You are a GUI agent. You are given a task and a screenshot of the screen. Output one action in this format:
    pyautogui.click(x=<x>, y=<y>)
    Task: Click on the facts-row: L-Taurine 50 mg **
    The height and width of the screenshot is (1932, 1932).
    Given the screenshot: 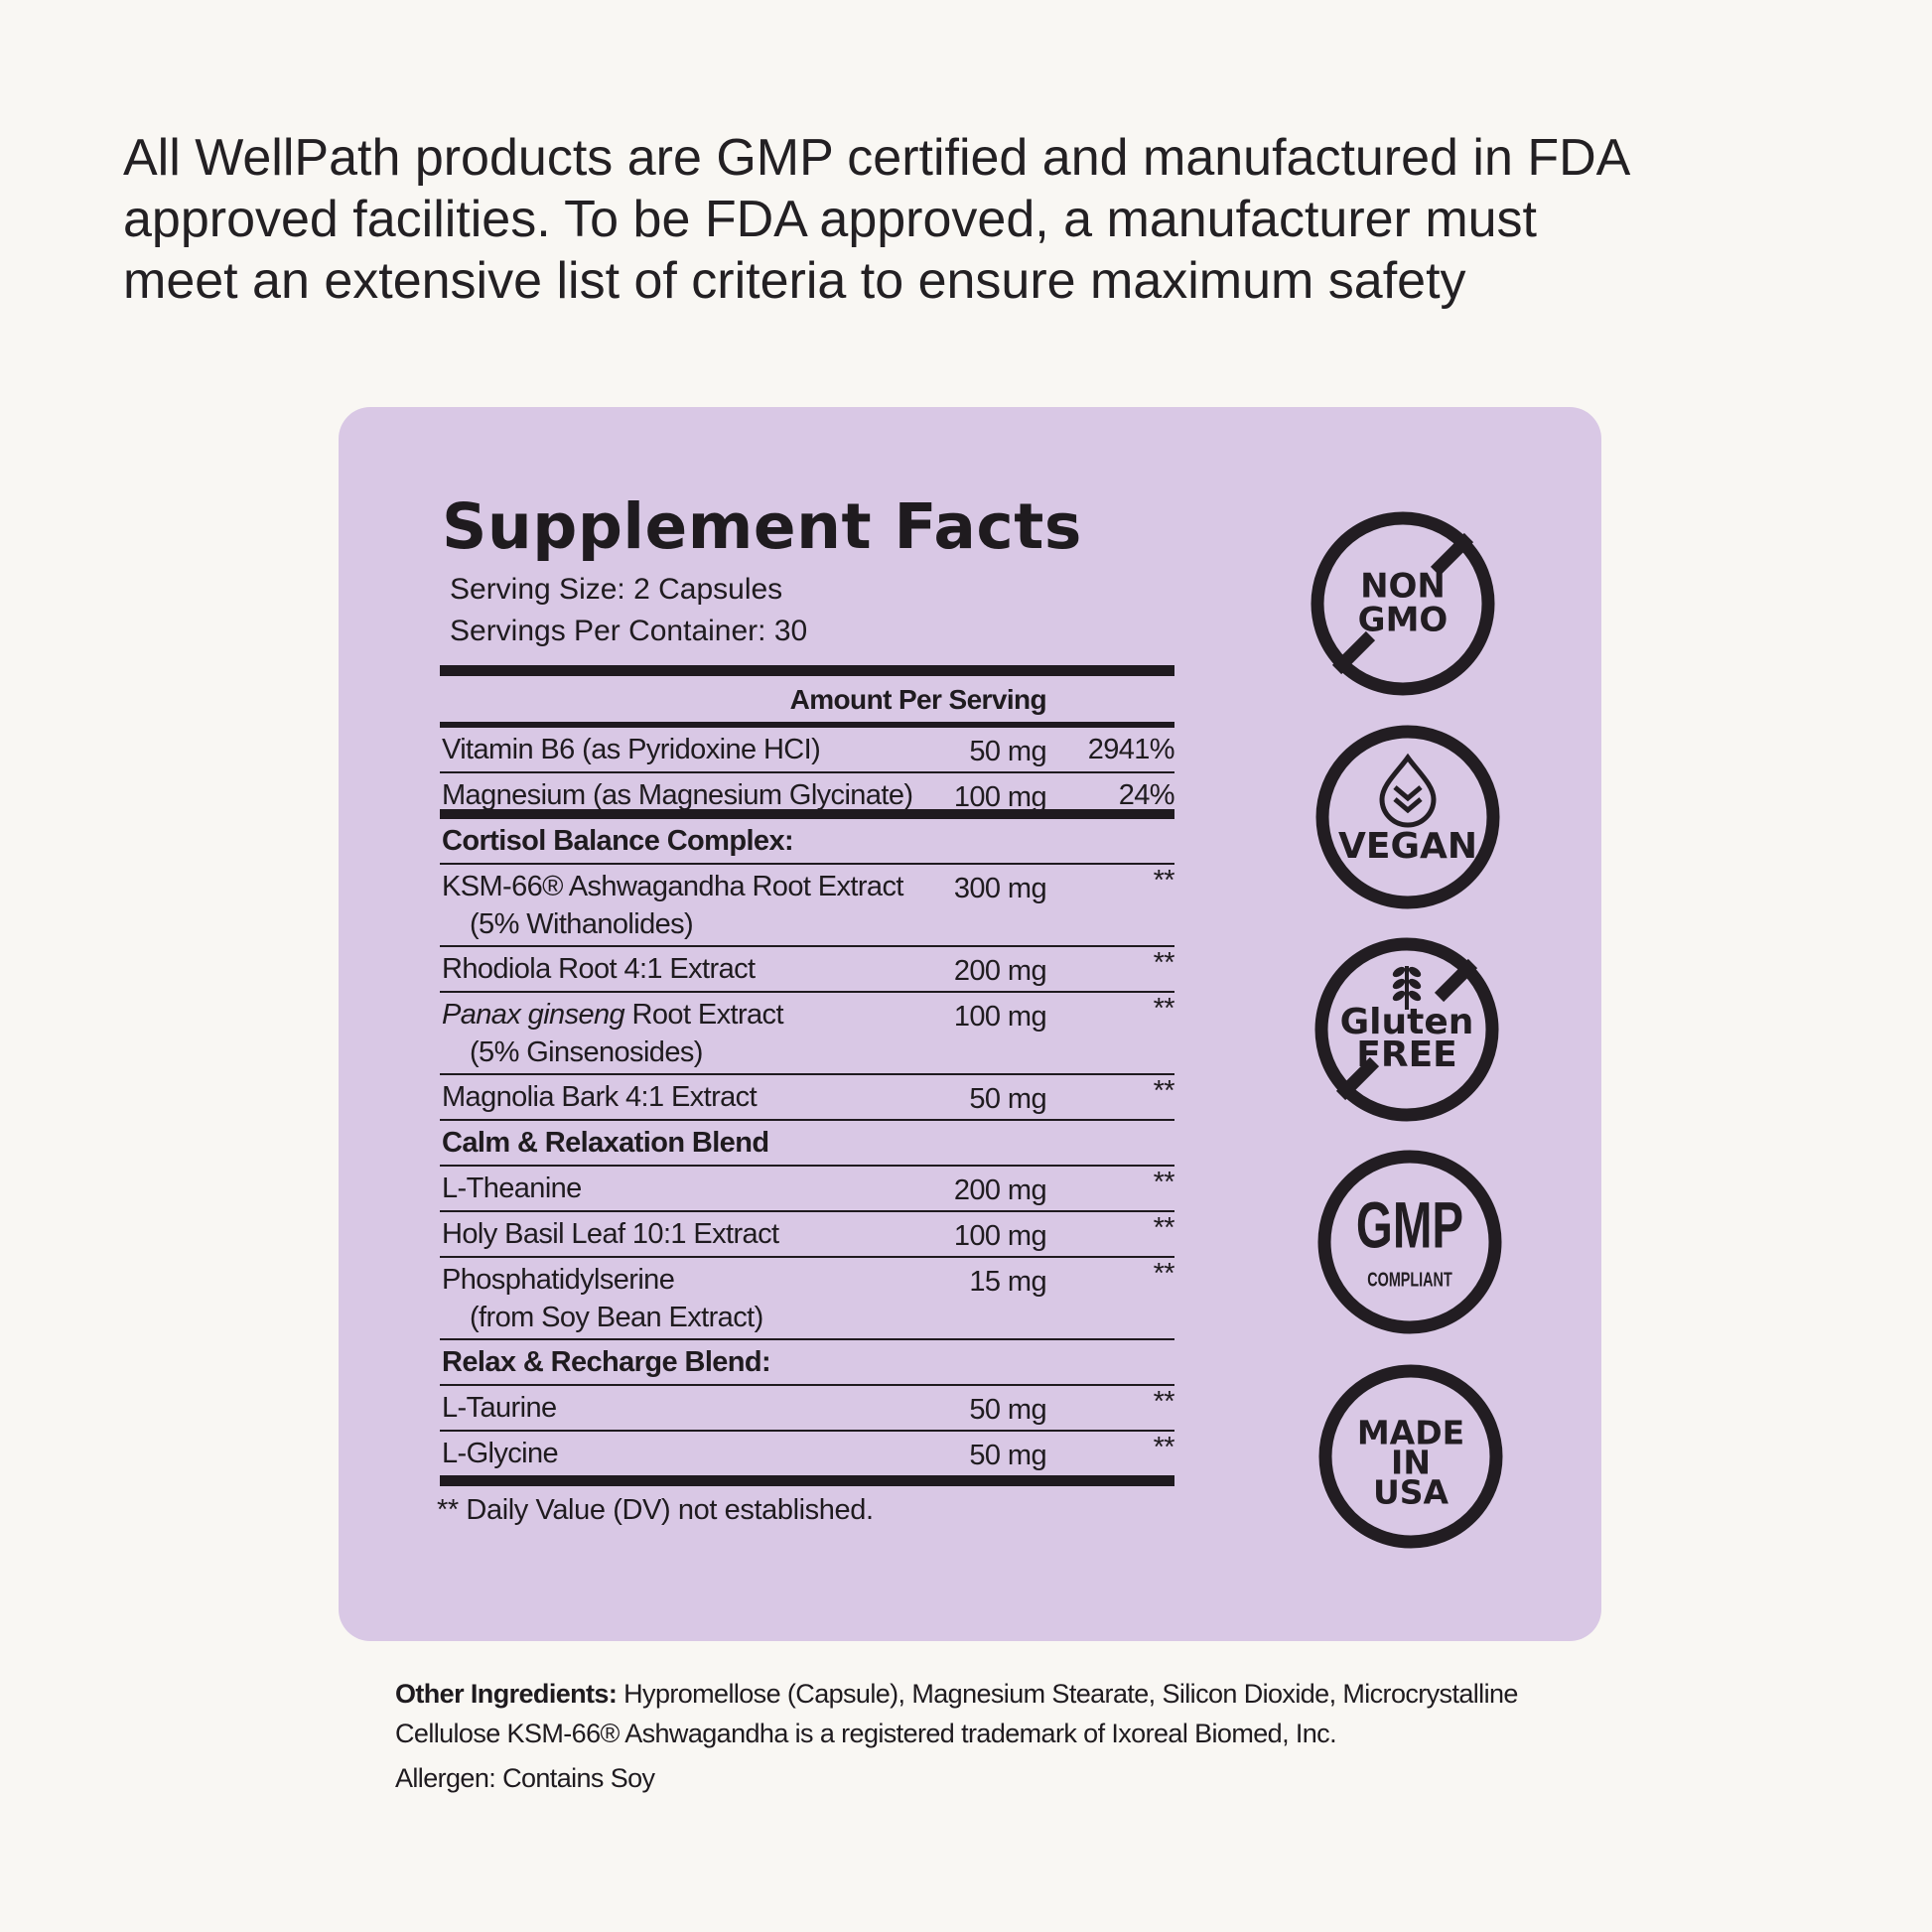 What is the action you would take?
    pyautogui.click(x=808, y=1409)
    